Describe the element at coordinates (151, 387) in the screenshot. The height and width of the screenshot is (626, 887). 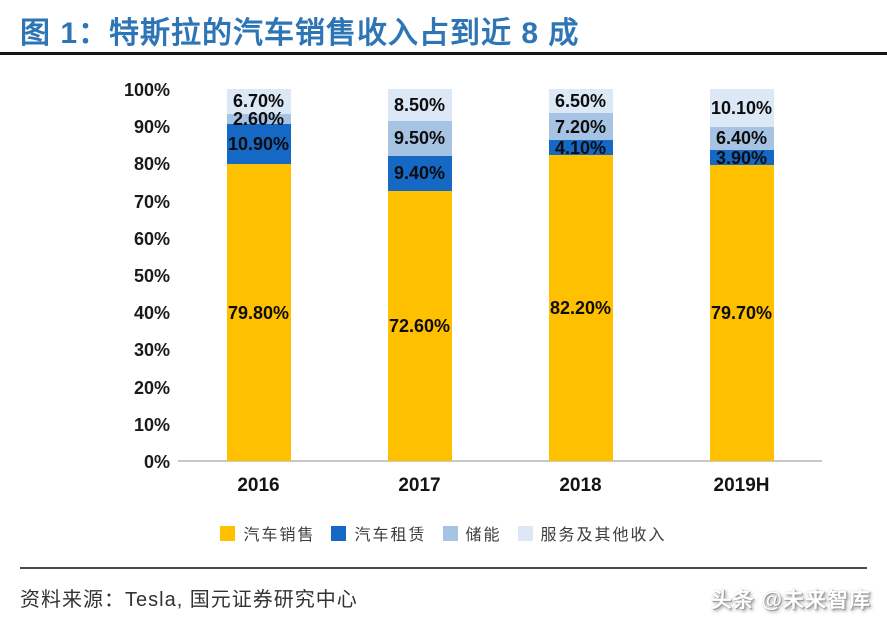
I see `y-axis-tick-20%: 20%` at that location.